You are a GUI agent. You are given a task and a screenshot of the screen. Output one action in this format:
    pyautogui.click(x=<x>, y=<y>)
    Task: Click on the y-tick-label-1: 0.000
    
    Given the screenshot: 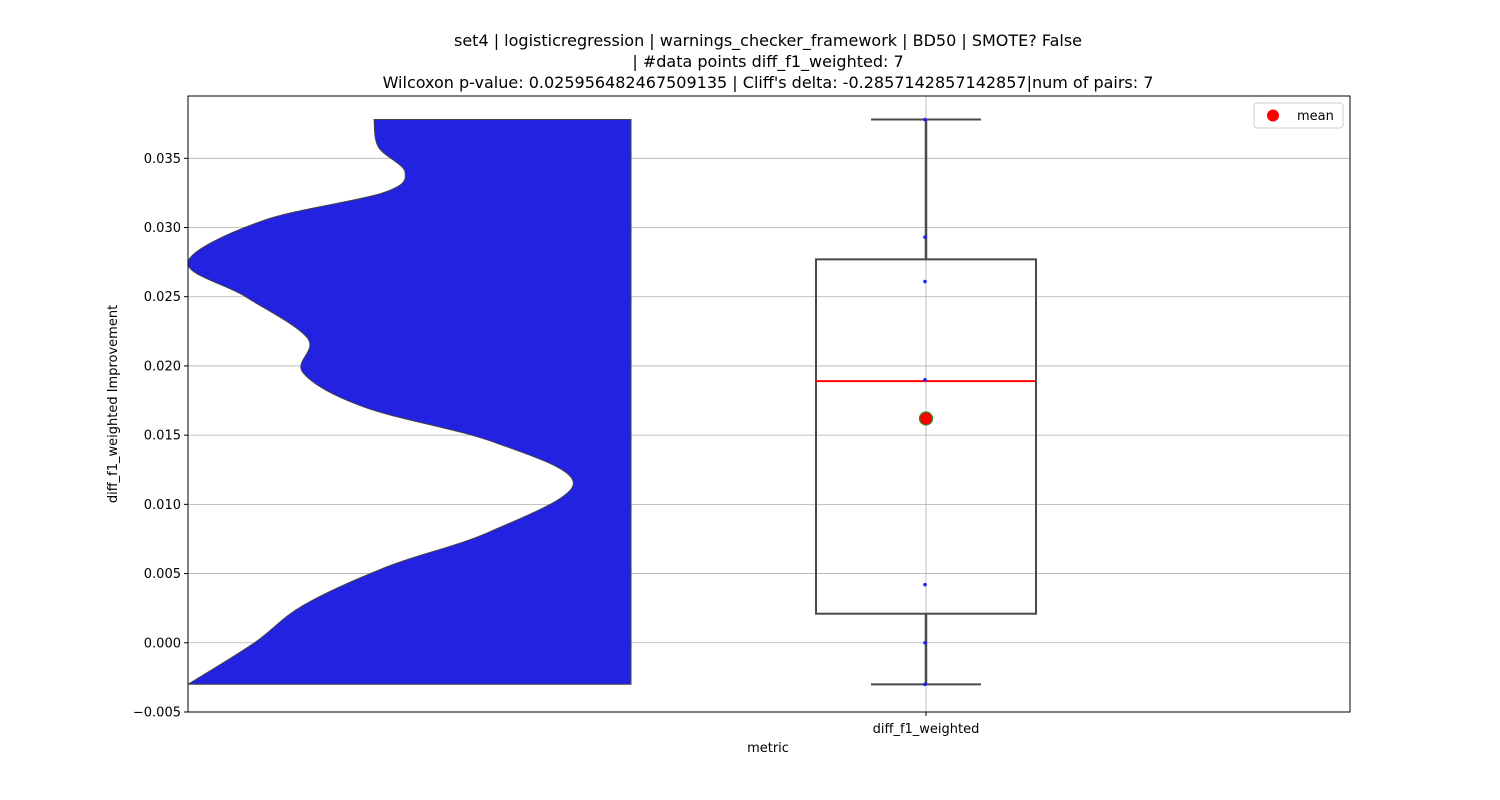 What is the action you would take?
    pyautogui.click(x=162, y=643)
    